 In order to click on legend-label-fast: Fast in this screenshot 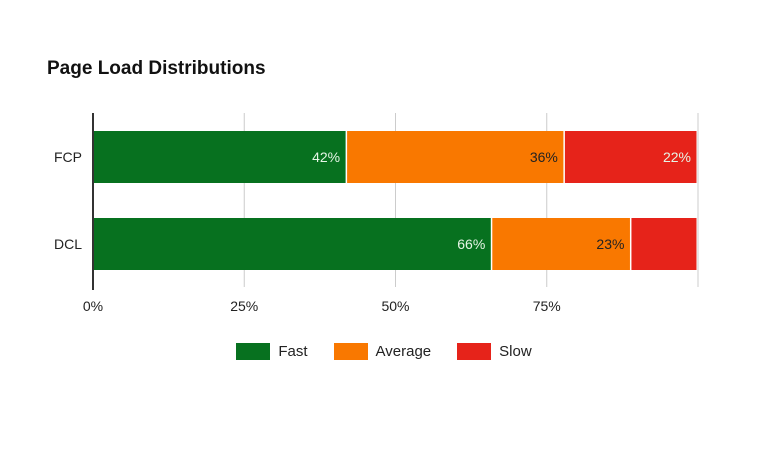, I will do `click(293, 351)`.